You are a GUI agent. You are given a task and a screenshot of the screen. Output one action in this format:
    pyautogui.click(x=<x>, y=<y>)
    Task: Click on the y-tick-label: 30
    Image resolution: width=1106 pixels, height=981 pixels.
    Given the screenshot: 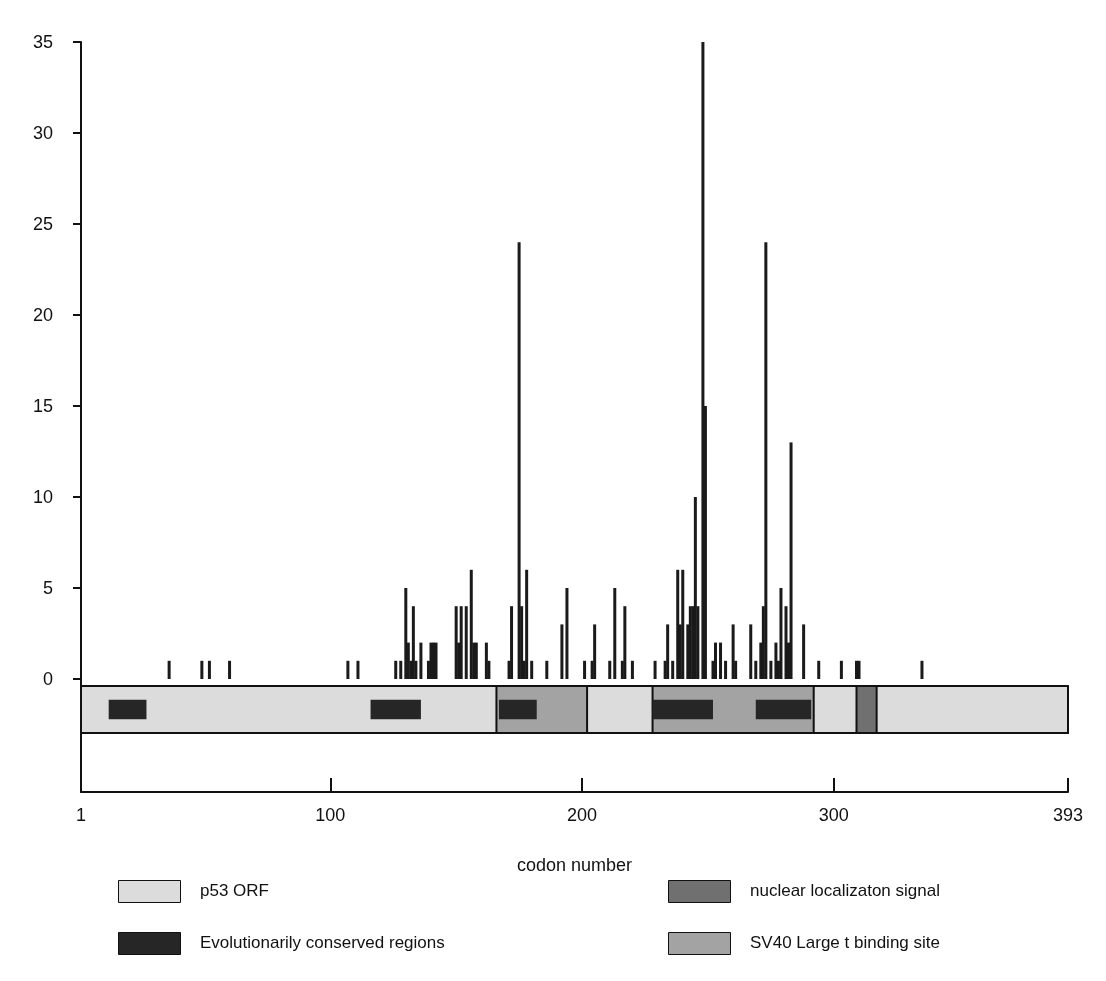 What is the action you would take?
    pyautogui.click(x=42, y=133)
    